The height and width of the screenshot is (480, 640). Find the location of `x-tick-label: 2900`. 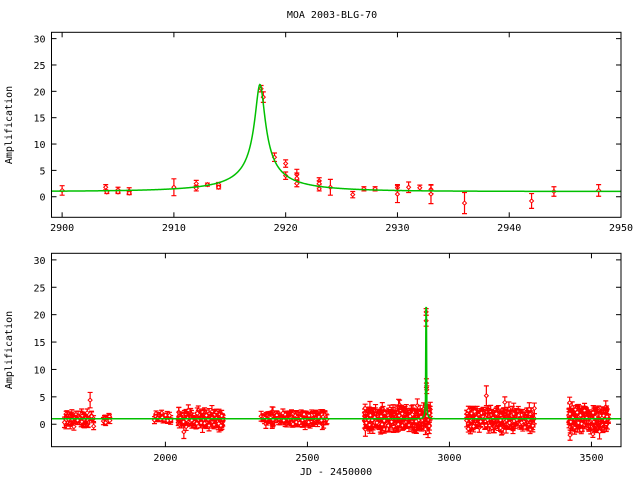

x-tick-label: 2900 is located at coordinates (62, 228).